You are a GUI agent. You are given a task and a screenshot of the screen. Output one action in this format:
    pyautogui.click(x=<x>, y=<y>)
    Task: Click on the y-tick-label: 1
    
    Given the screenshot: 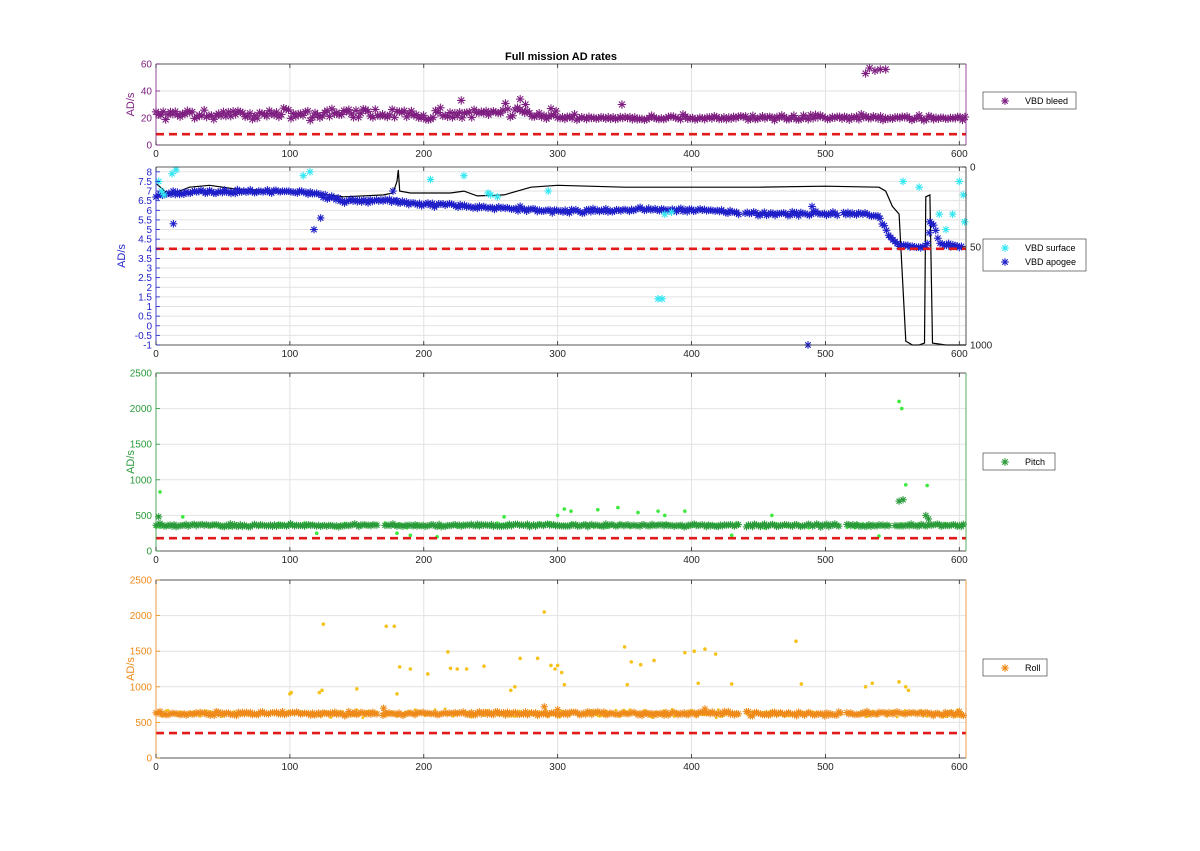 What is the action you would take?
    pyautogui.click(x=149, y=307)
    